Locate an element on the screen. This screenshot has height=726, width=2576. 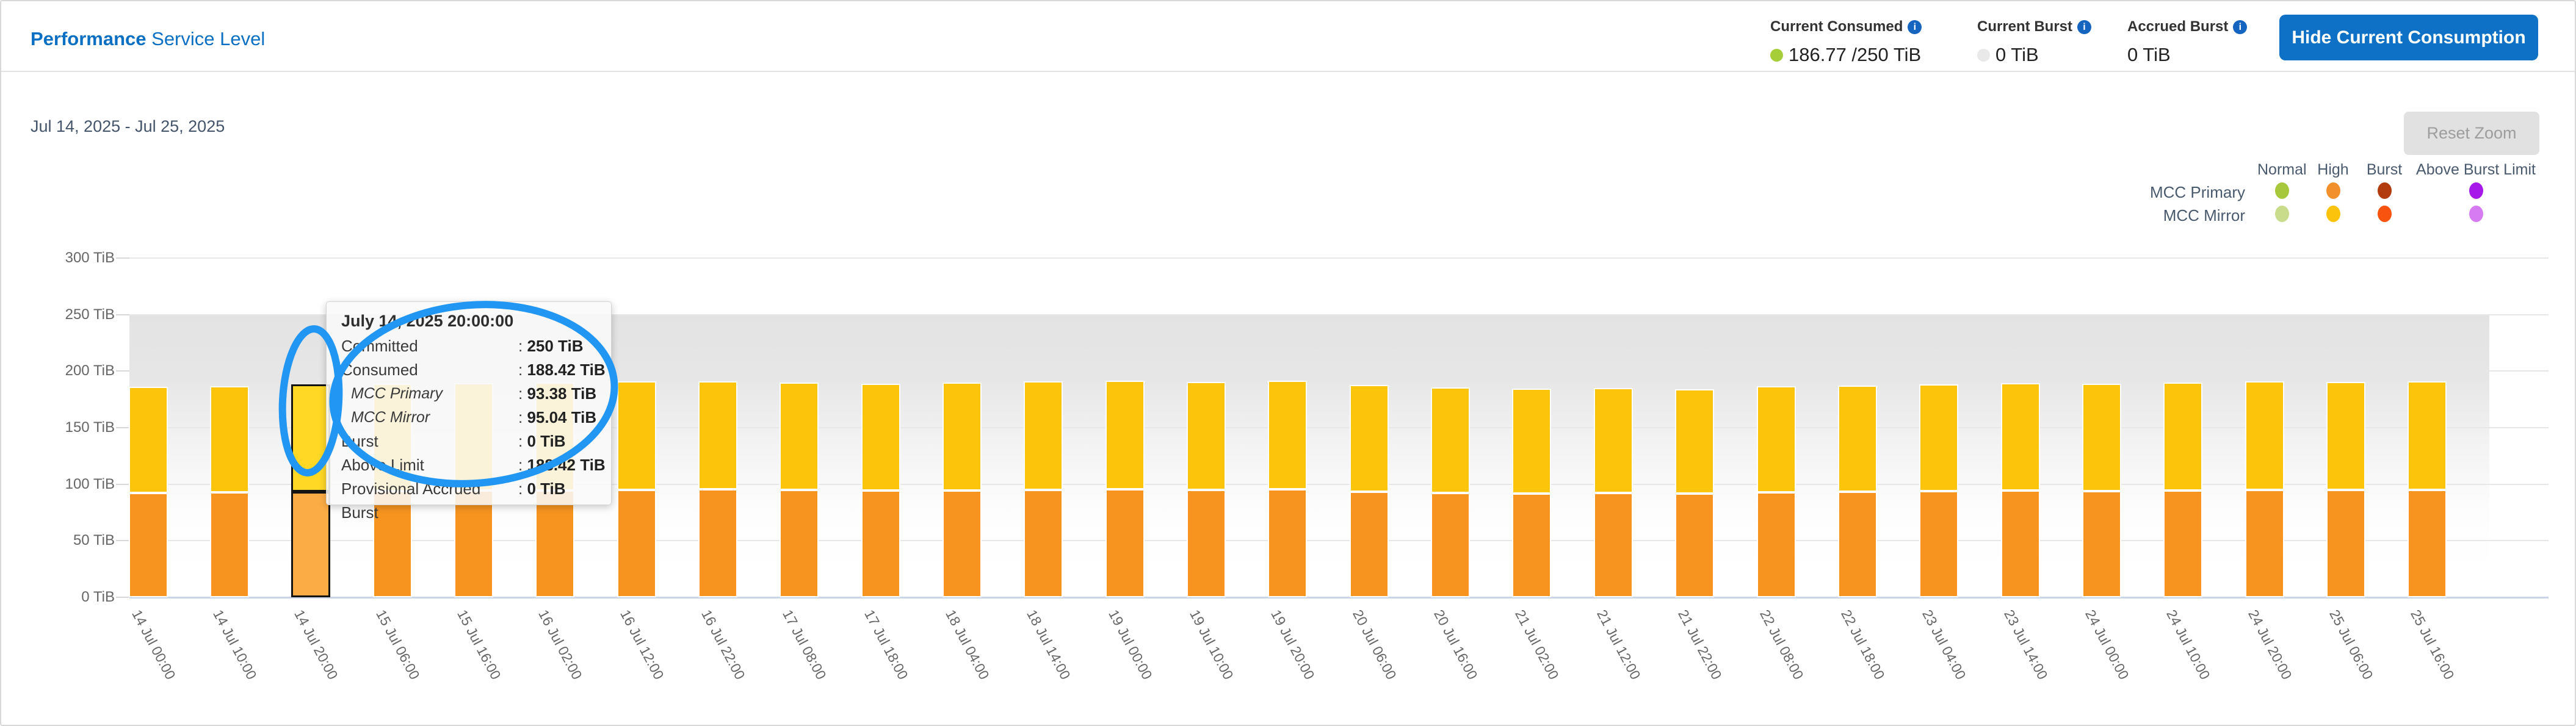
gridline is located at coordinates (1339, 484).